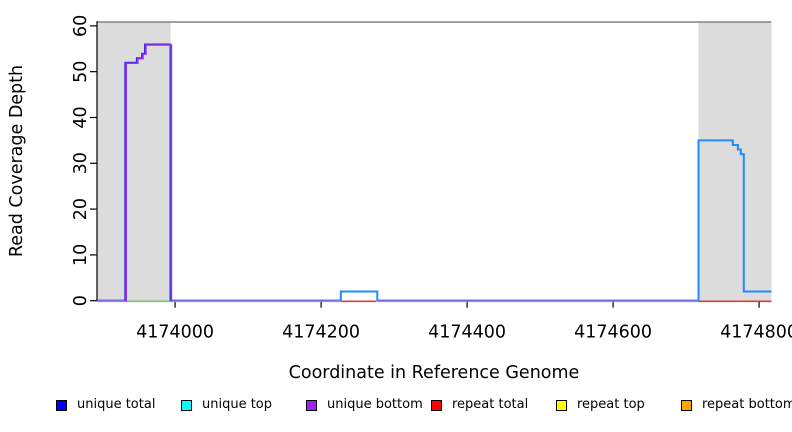  Describe the element at coordinates (116, 404) in the screenshot. I see `legend-label: unique total` at that location.